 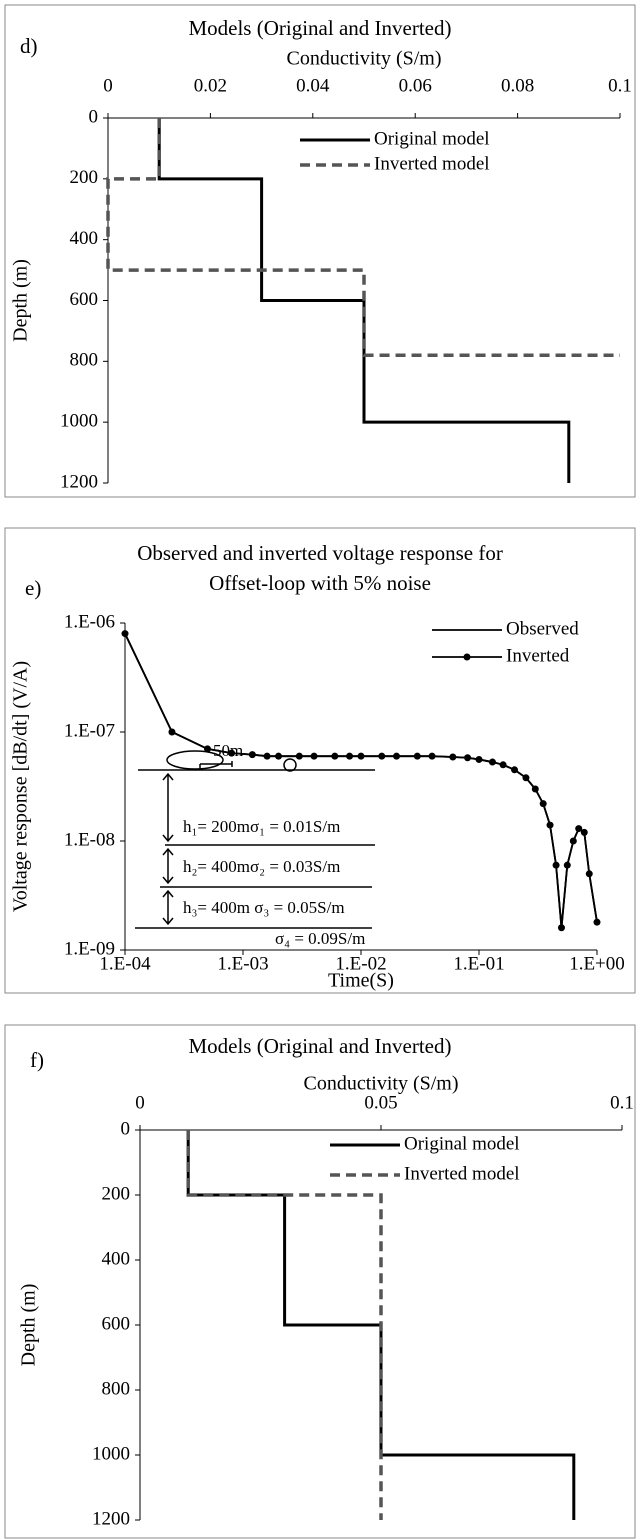 What do you see at coordinates (320, 938) in the screenshot?
I see `annotation: σ₄ = 0.09S/m` at bounding box center [320, 938].